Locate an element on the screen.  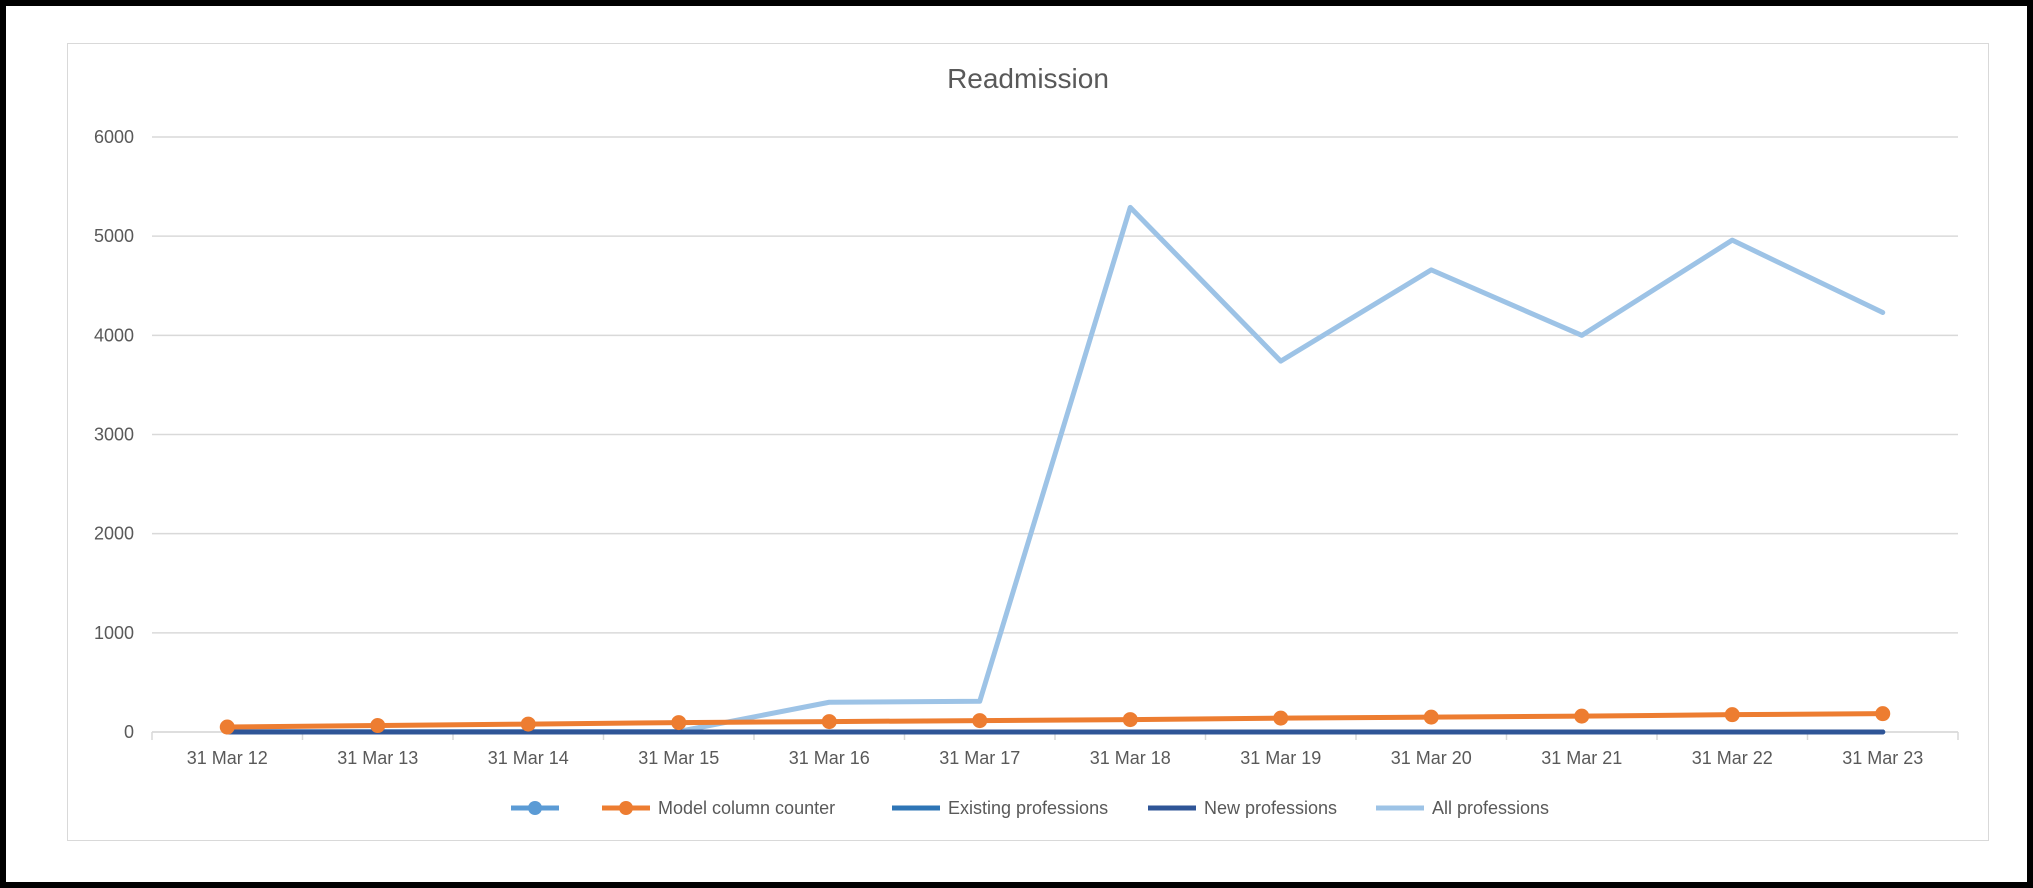
legend-label: Existing professions is located at coordinates (1028, 808).